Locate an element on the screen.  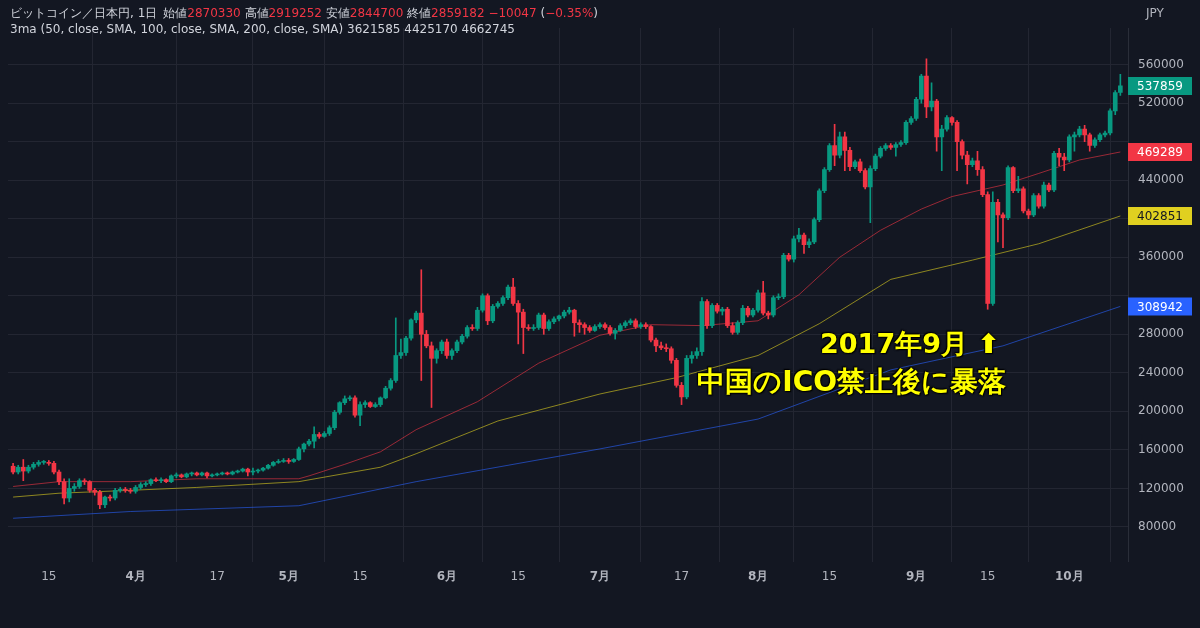
y-tick-label: 80000 is located at coordinates (1157, 526).